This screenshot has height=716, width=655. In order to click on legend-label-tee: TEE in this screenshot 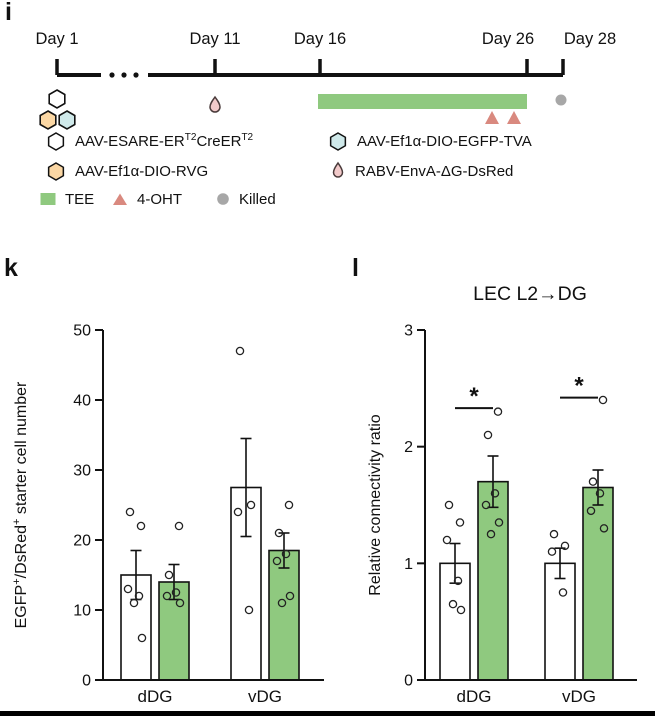, I will do `click(80, 199)`.